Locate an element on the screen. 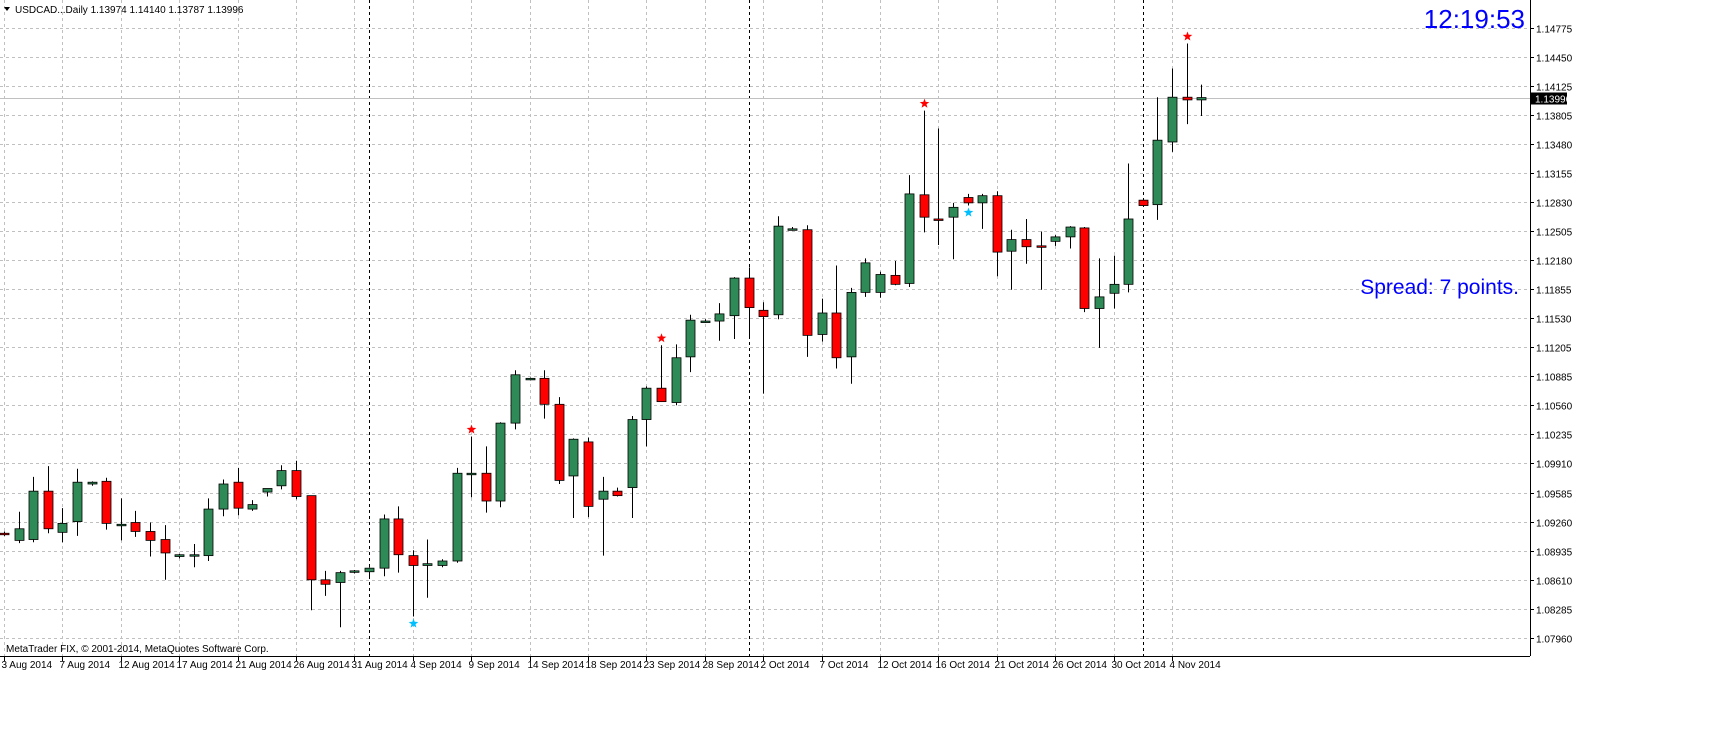 The image size is (1727, 740). spread-label: Spread: 7 points. is located at coordinates (1439, 287).